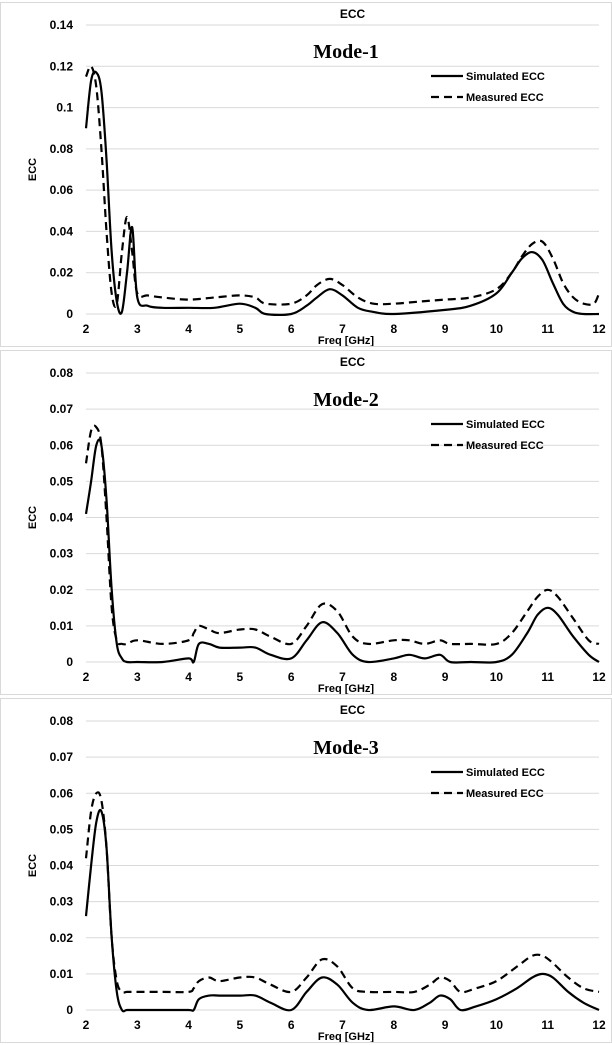  What do you see at coordinates (62, 25) in the screenshot?
I see `y-tick-label: 0.14` at bounding box center [62, 25].